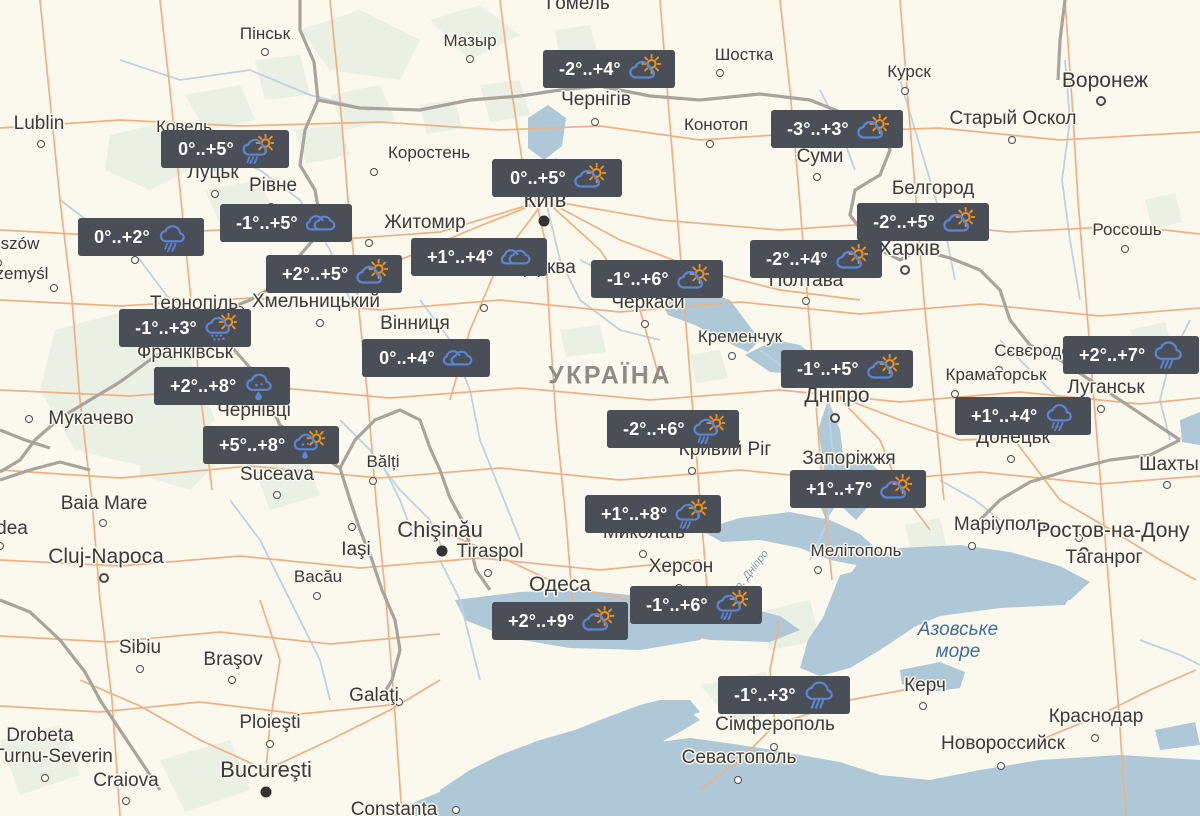 The height and width of the screenshot is (816, 1200). Describe the element at coordinates (369, 243) in the screenshot. I see `city-dot-zhytomyr` at that location.